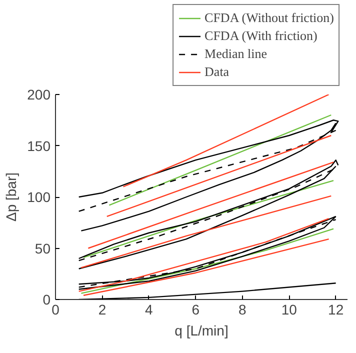 This screenshot has width=356, height=353. What do you see at coordinates (201, 330) in the screenshot?
I see `x-axis-title: q [L/min]` at bounding box center [201, 330].